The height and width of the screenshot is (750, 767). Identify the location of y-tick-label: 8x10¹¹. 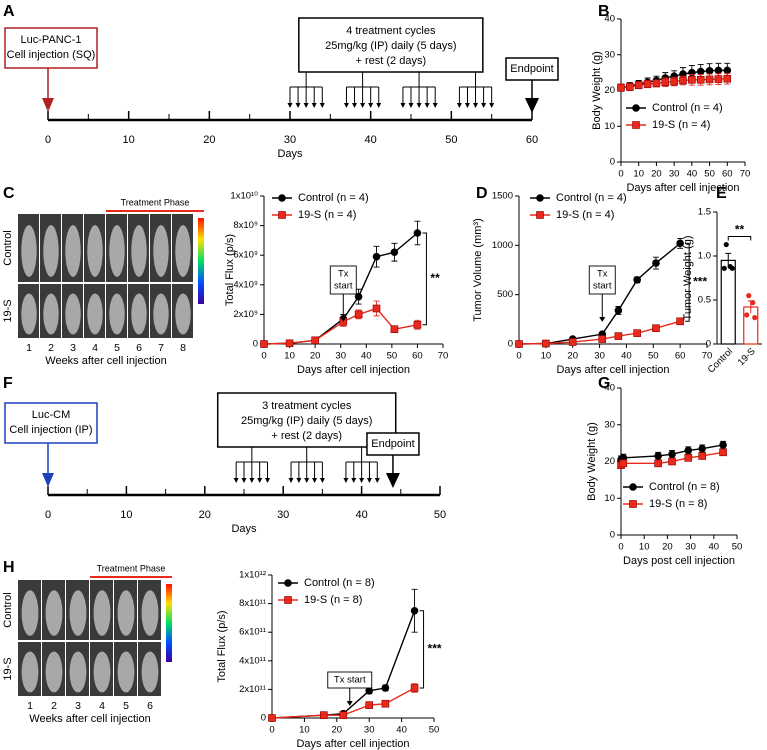
(252, 603).